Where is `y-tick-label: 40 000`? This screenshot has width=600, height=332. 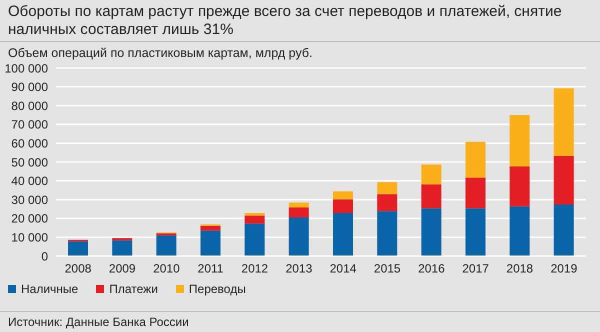
y-tick-label: 40 000 is located at coordinates (29, 181).